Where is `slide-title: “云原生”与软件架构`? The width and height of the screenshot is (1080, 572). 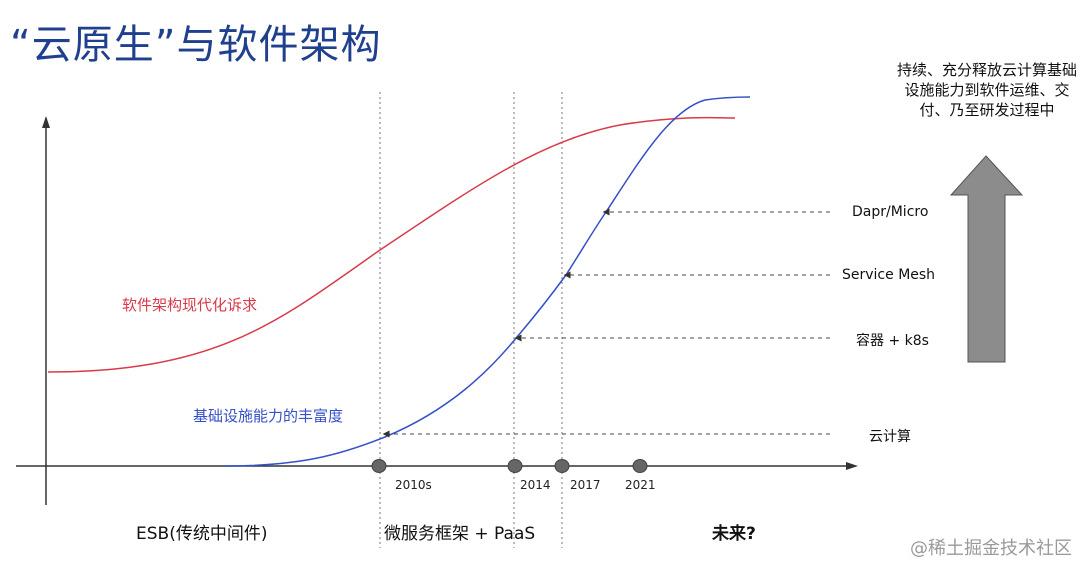 slide-title: “云原生”与软件架构 is located at coordinates (196, 45).